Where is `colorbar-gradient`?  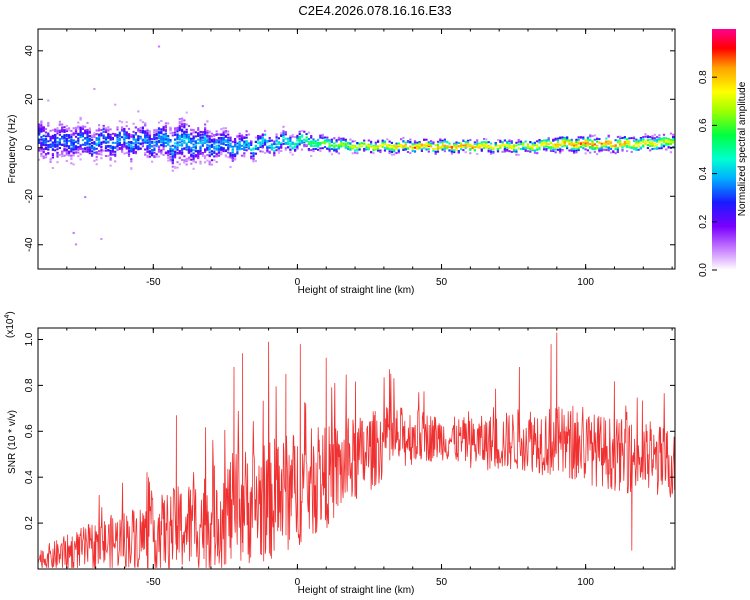 colorbar-gradient is located at coordinates (724, 149).